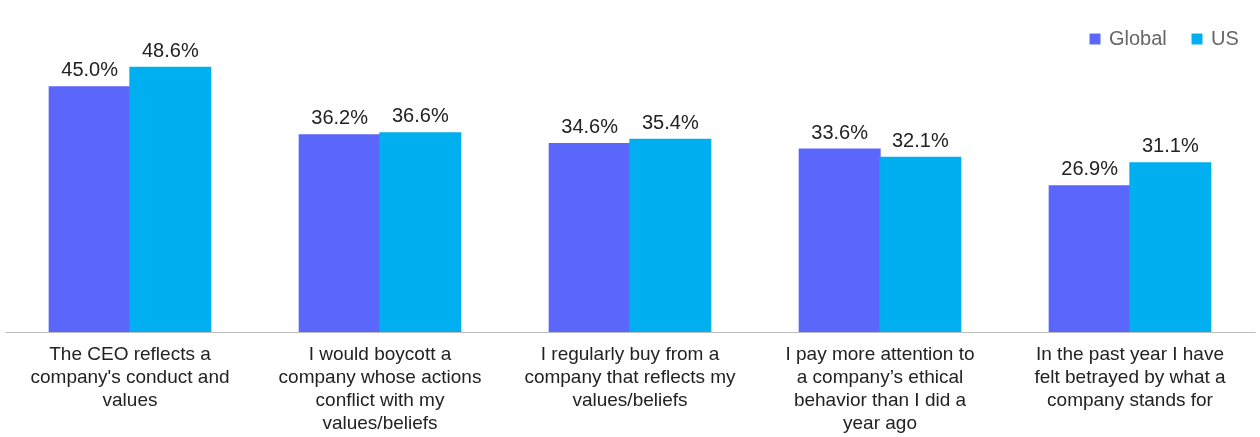 This screenshot has width=1260, height=437. Describe the element at coordinates (1090, 168) in the screenshot. I see `data-label: 26.9%` at that location.